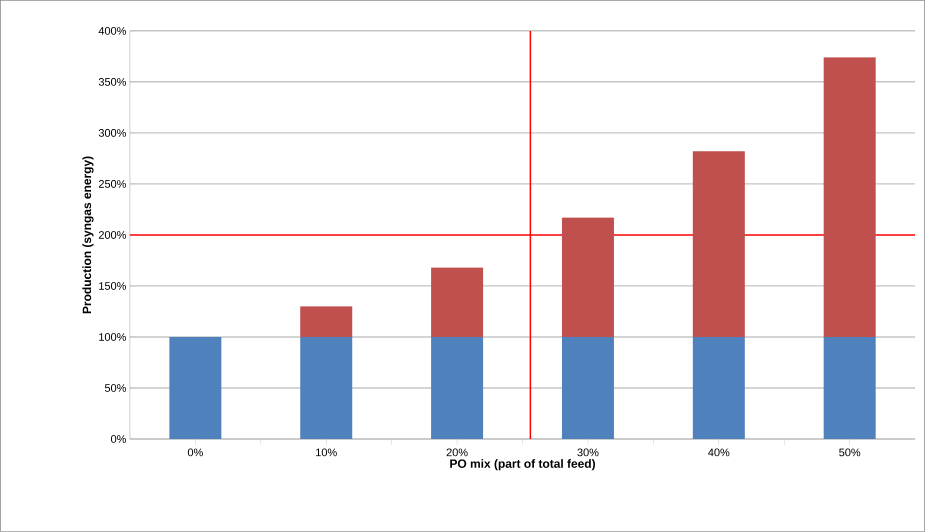  What do you see at coordinates (195, 452) in the screenshot?
I see `x-tick-label: 0%` at bounding box center [195, 452].